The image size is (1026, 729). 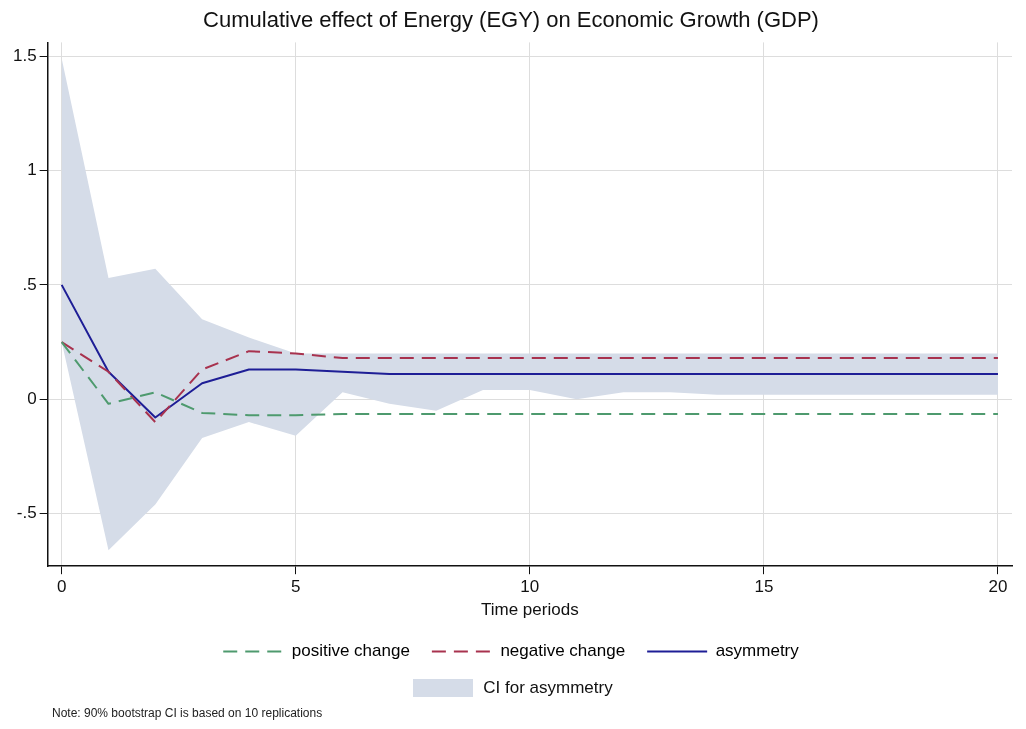 What do you see at coordinates (511, 20) in the screenshot?
I see `chart-title: Cumulative effect of Energy (EGY) on Economic Growth (GDP)` at bounding box center [511, 20].